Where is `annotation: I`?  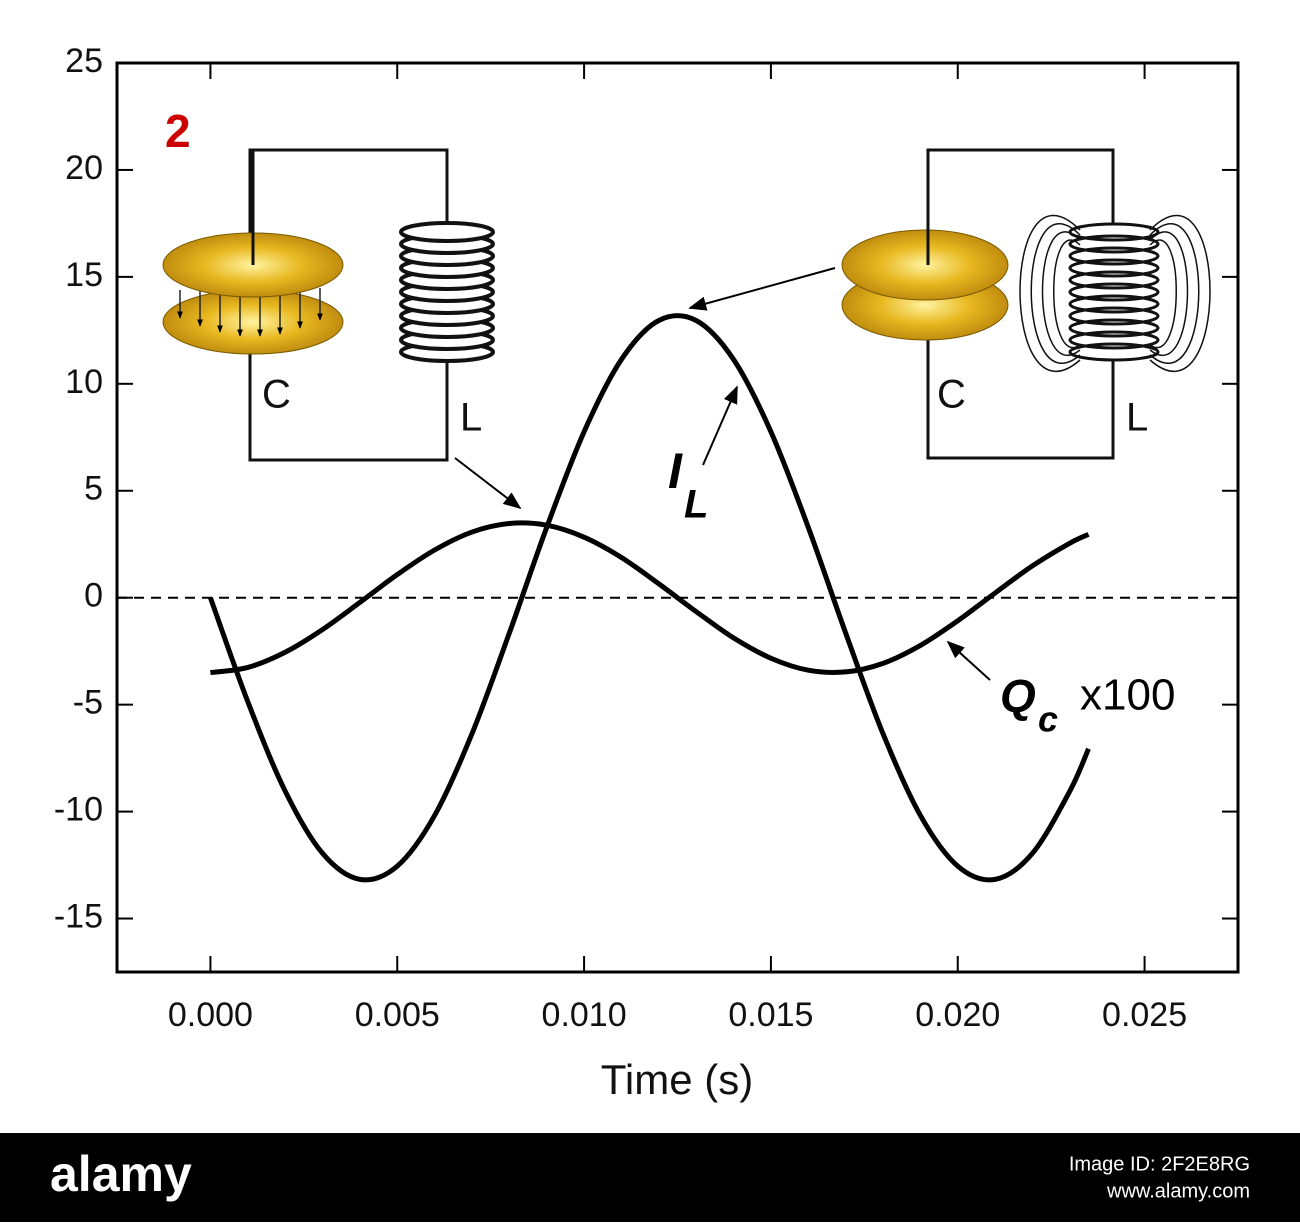 annotation: I is located at coordinates (675, 471).